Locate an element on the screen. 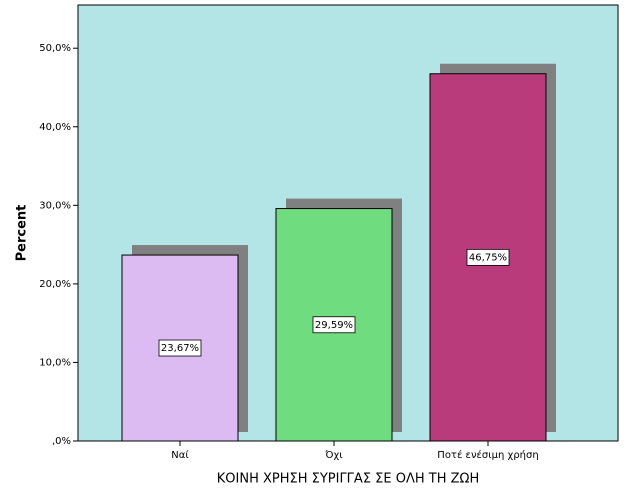 This screenshot has width=626, height=501. y-tick-label: 30,0% is located at coordinates (55, 205).